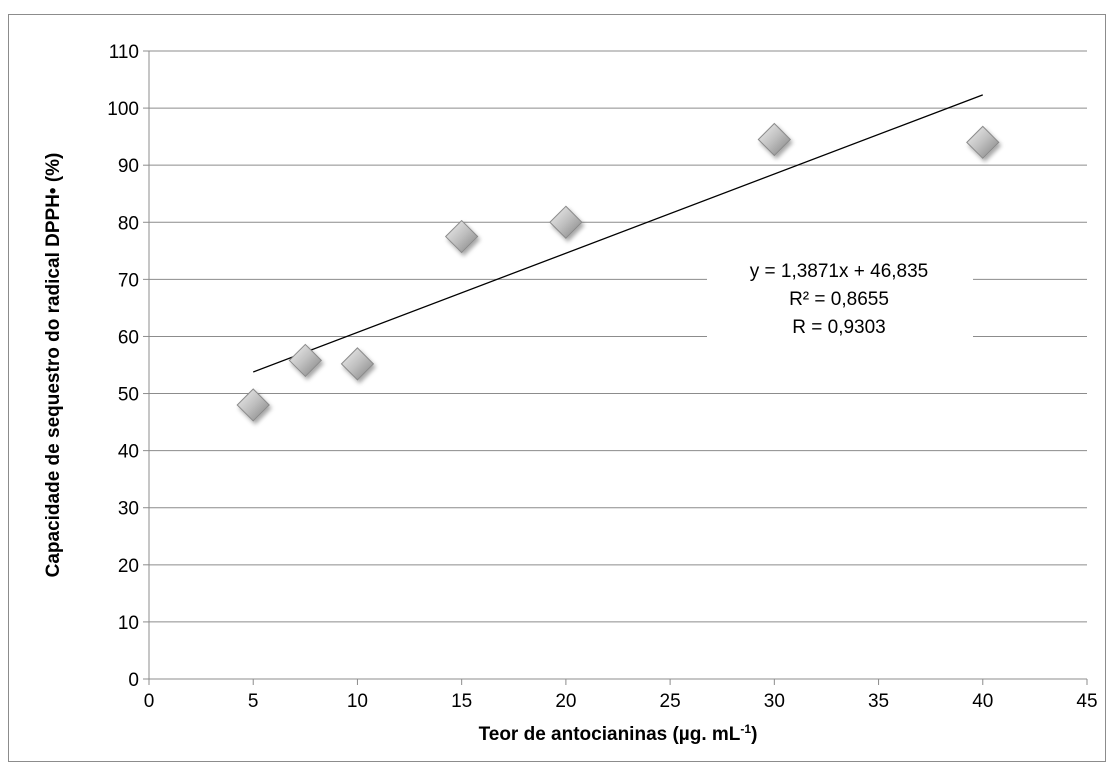 Image resolution: width=1118 pixels, height=776 pixels. Describe the element at coordinates (357, 701) in the screenshot. I see `x-tick-label: 10` at that location.